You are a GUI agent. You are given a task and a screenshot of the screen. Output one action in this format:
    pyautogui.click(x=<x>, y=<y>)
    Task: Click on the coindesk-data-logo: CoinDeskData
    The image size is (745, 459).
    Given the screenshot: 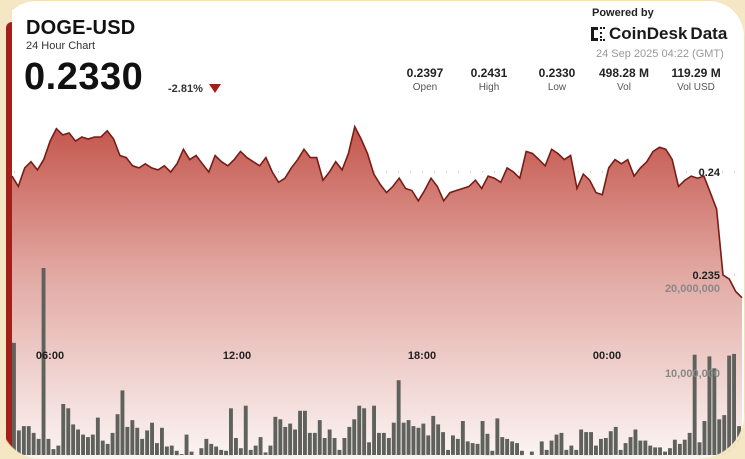 What is the action you would take?
    pyautogui.click(x=658, y=34)
    